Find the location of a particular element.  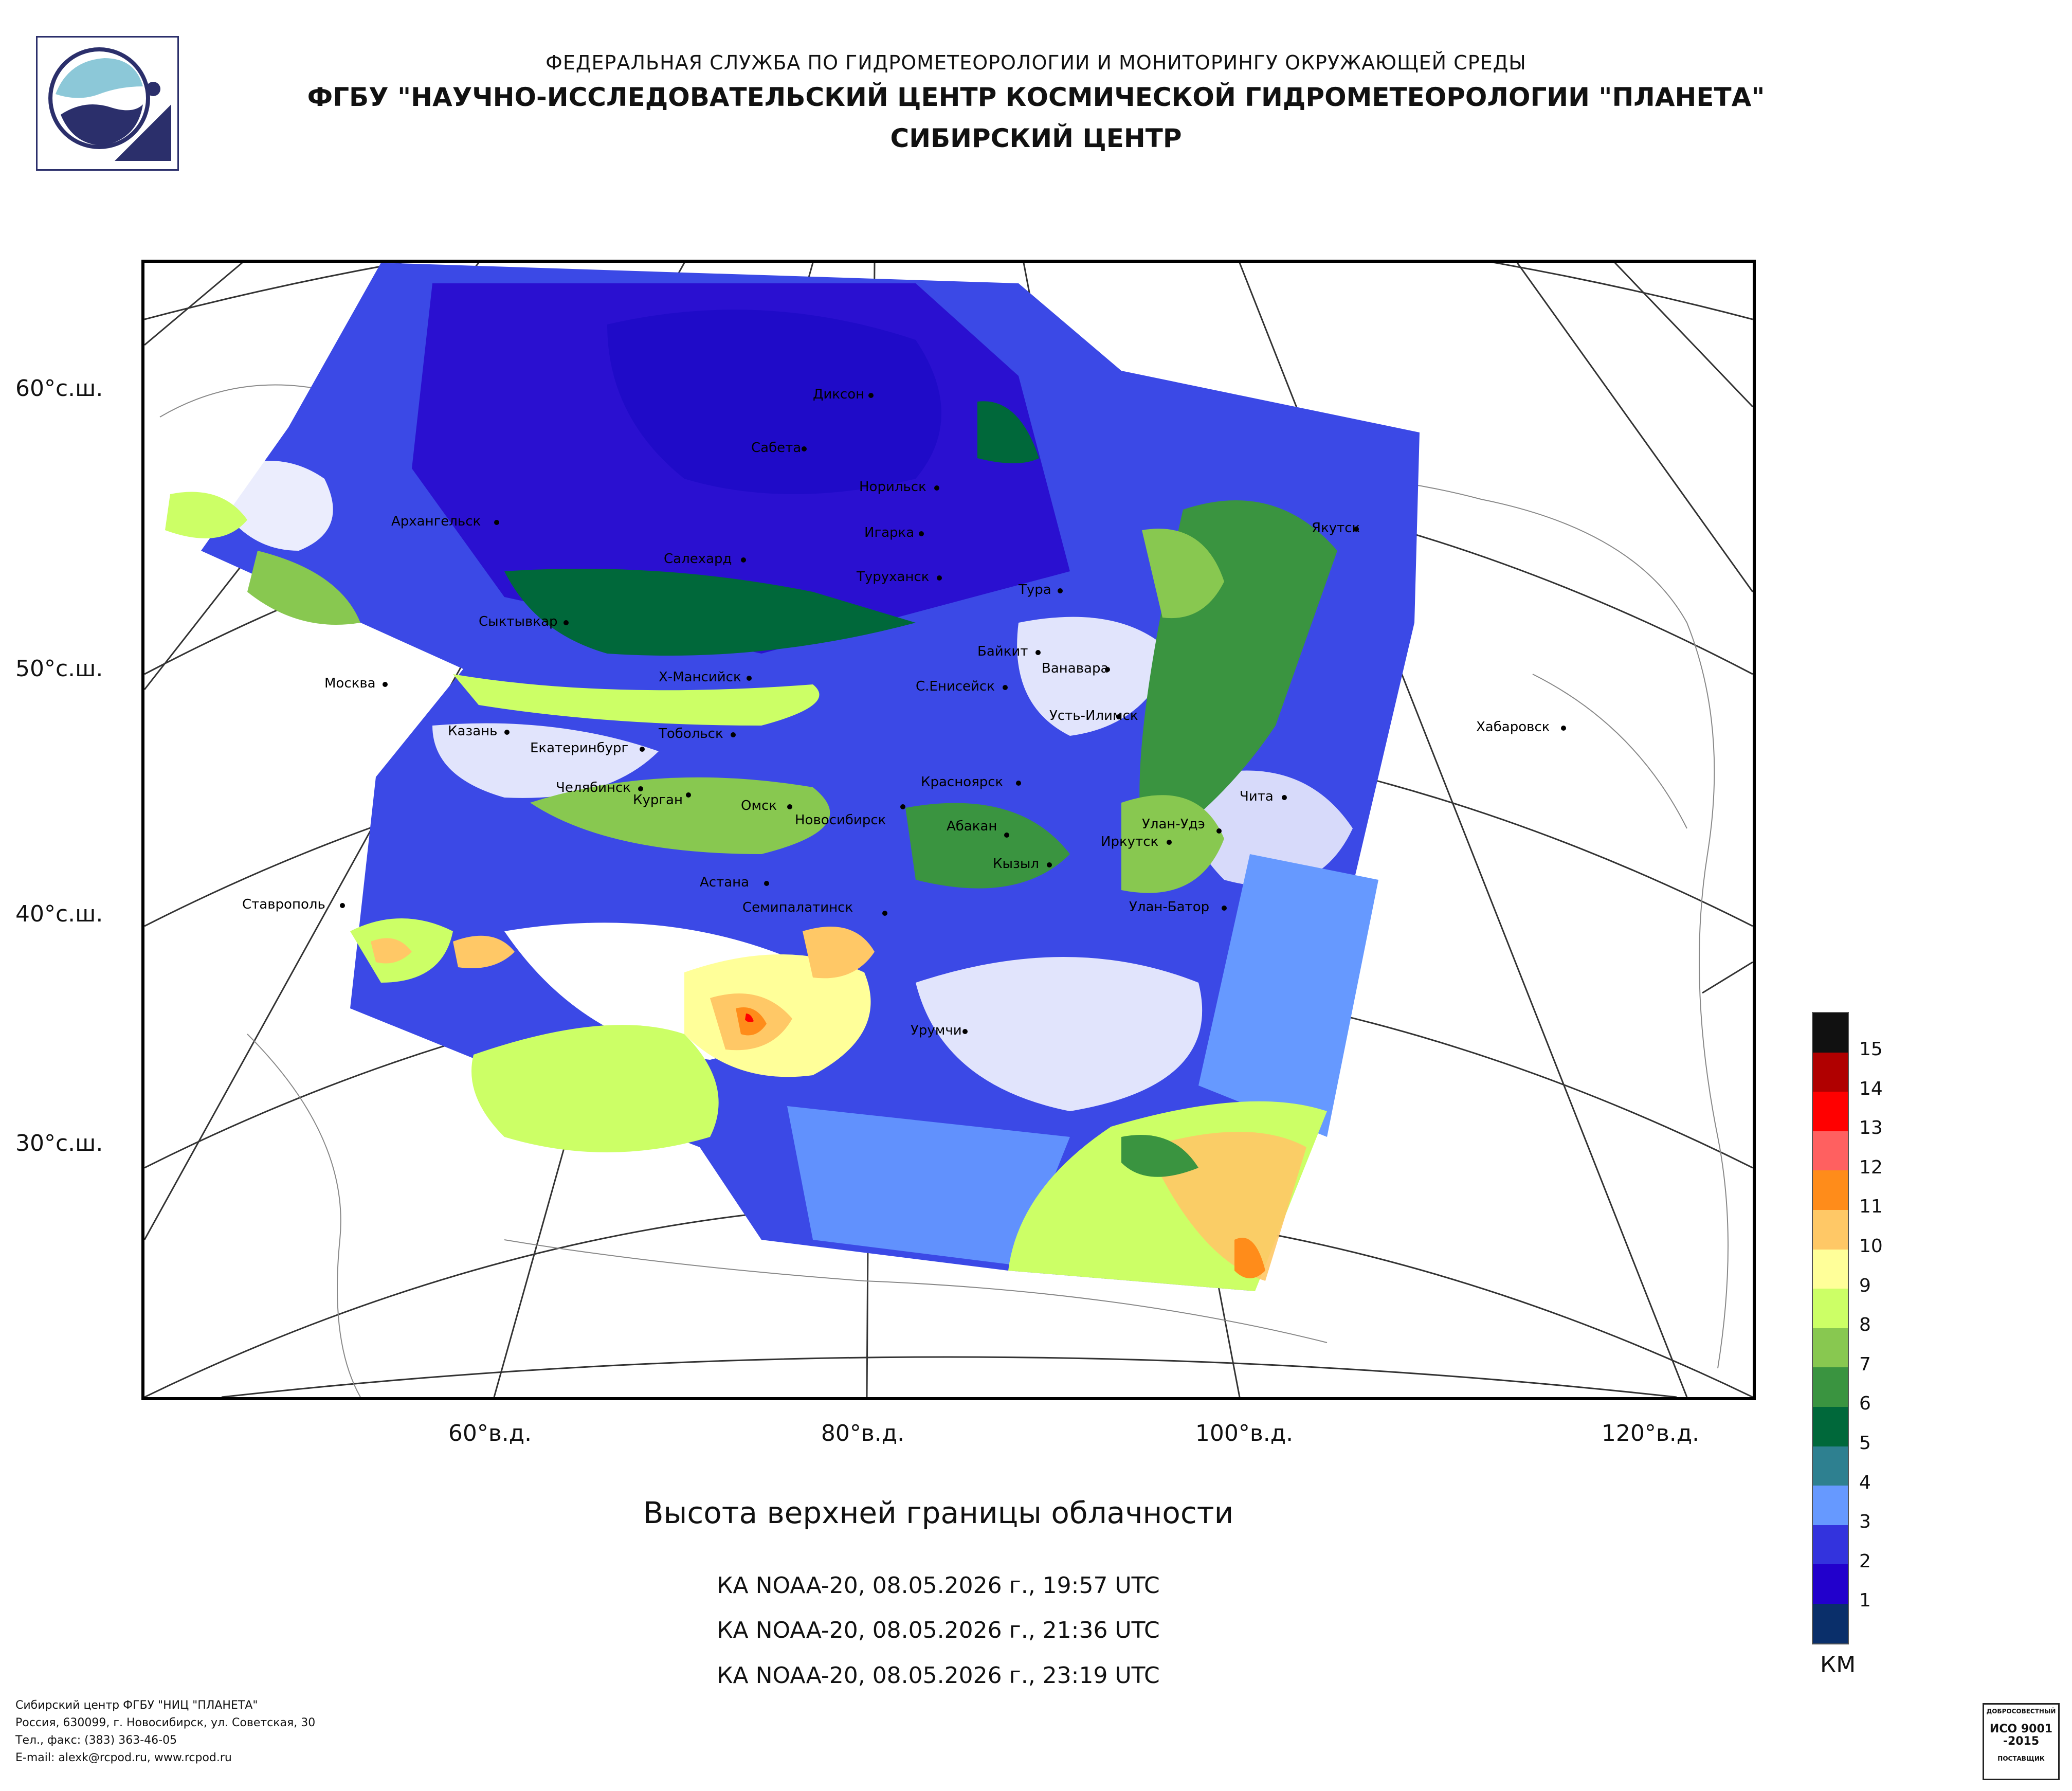

colorbar-label: 13 is located at coordinates (1871, 1128).